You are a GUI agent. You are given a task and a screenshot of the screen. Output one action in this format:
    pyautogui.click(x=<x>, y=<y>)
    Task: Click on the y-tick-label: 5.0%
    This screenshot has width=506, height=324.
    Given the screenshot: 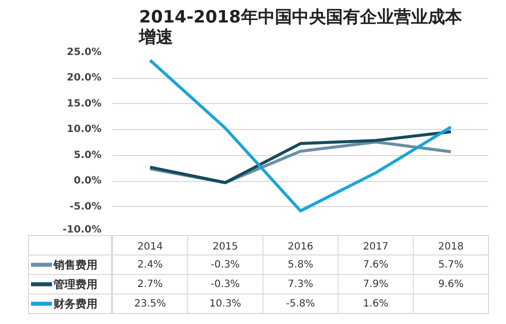 What is the action you would take?
    pyautogui.click(x=88, y=155)
    